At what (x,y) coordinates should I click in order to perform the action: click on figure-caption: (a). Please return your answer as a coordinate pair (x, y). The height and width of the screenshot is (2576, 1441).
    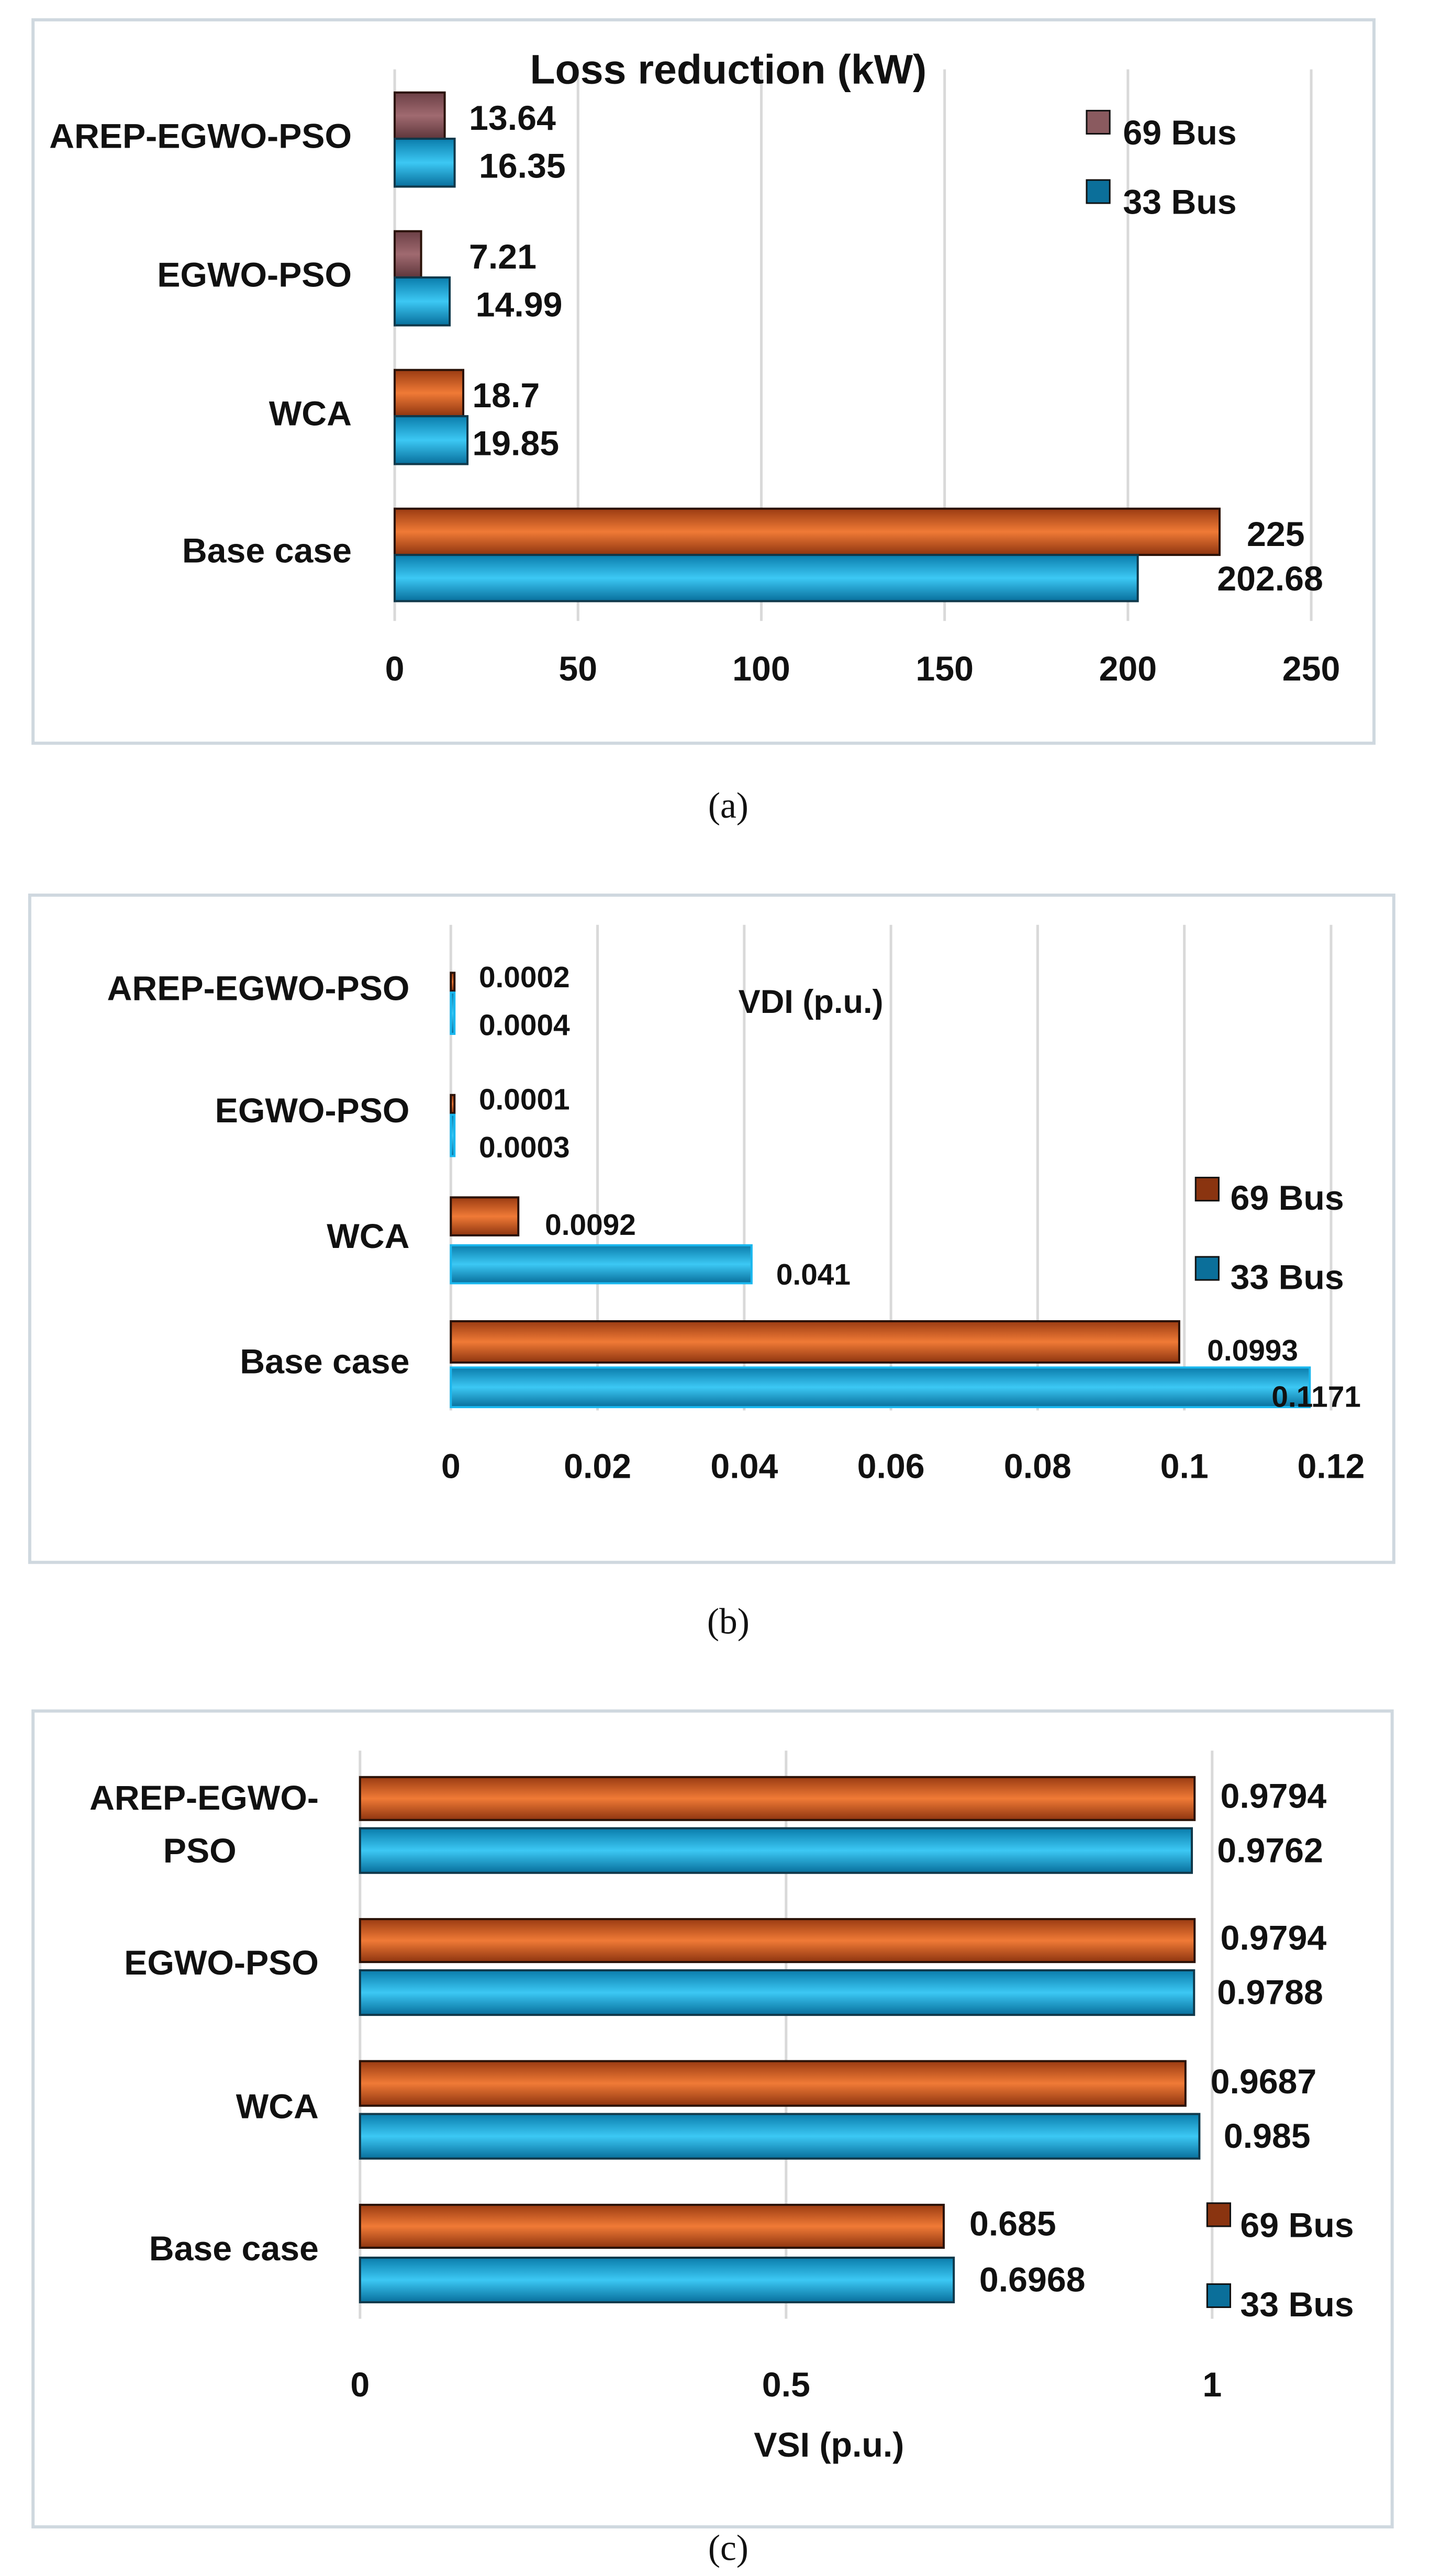
    Looking at the image, I should click on (729, 806).